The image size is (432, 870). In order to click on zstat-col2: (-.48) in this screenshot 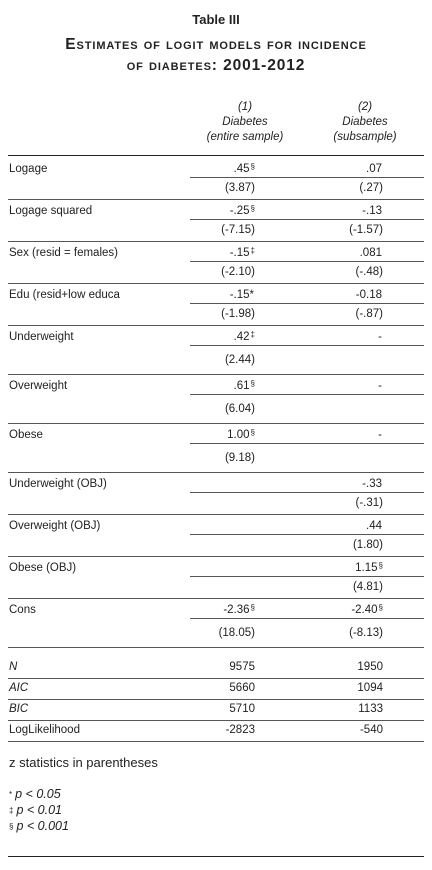, I will do `click(369, 272)`.